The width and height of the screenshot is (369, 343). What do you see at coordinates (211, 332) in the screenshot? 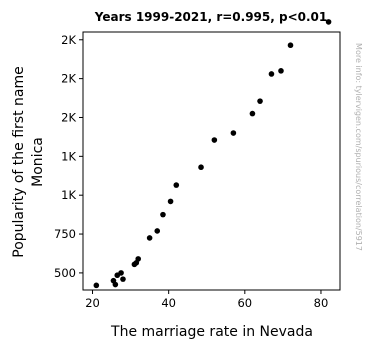
I see `x-axis-label: The marriage rate in Nevada` at bounding box center [211, 332].